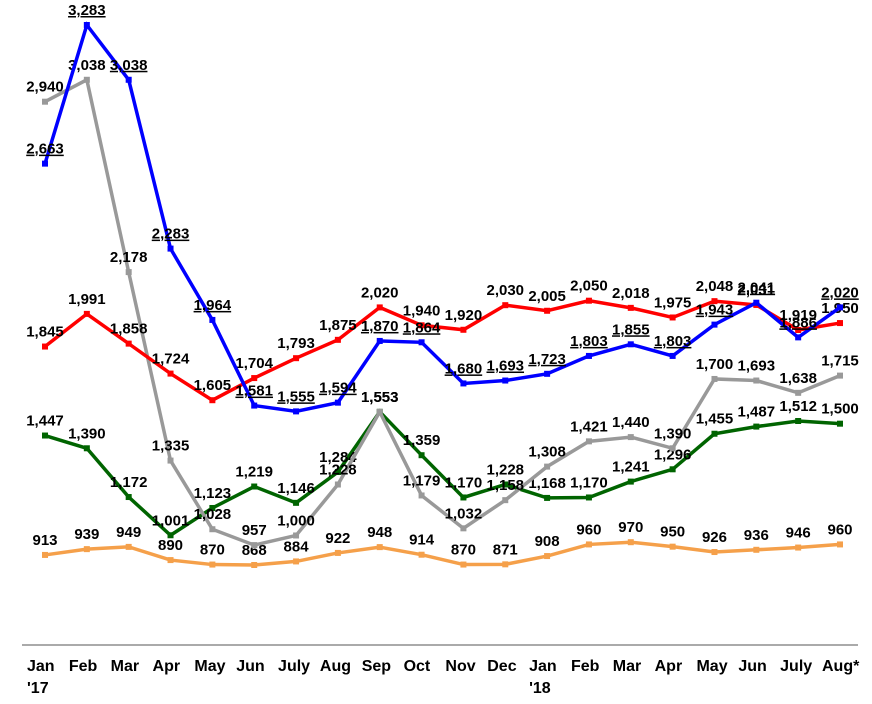 Image resolution: width=872 pixels, height=704 pixels. I want to click on data-label: 1,693, so click(757, 366).